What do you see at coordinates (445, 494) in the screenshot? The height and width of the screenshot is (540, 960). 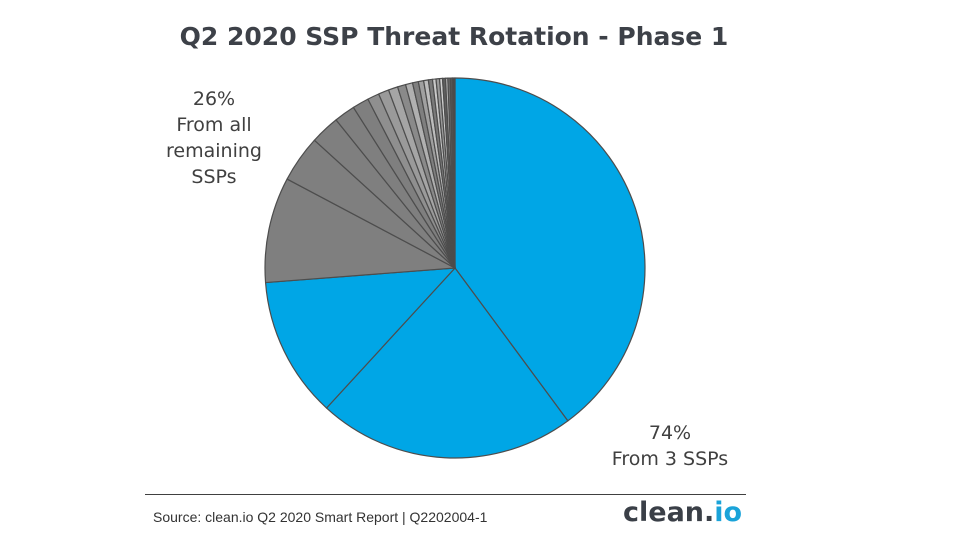 I see `footer-divider` at bounding box center [445, 494].